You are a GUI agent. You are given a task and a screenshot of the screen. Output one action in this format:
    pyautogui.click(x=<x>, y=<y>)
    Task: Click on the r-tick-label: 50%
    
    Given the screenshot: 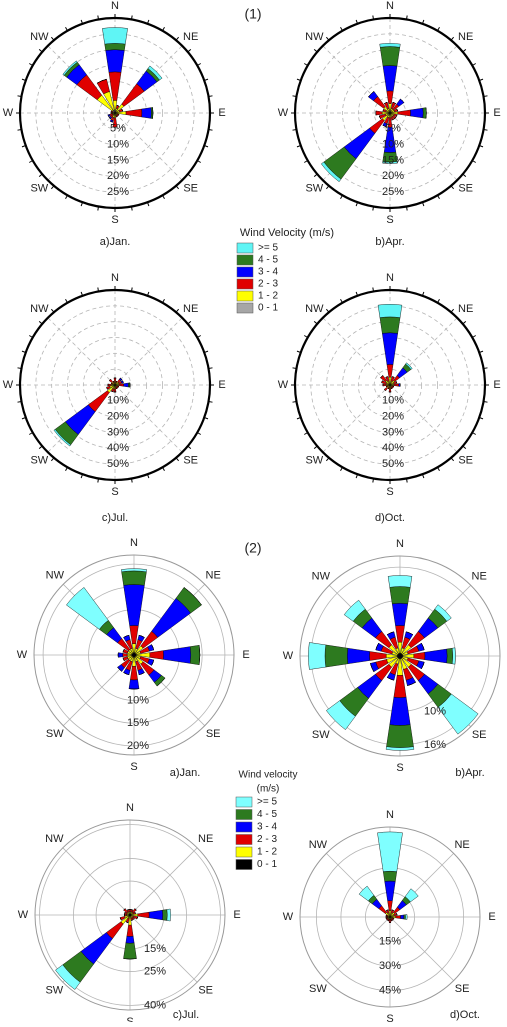 What is the action you would take?
    pyautogui.click(x=118, y=464)
    